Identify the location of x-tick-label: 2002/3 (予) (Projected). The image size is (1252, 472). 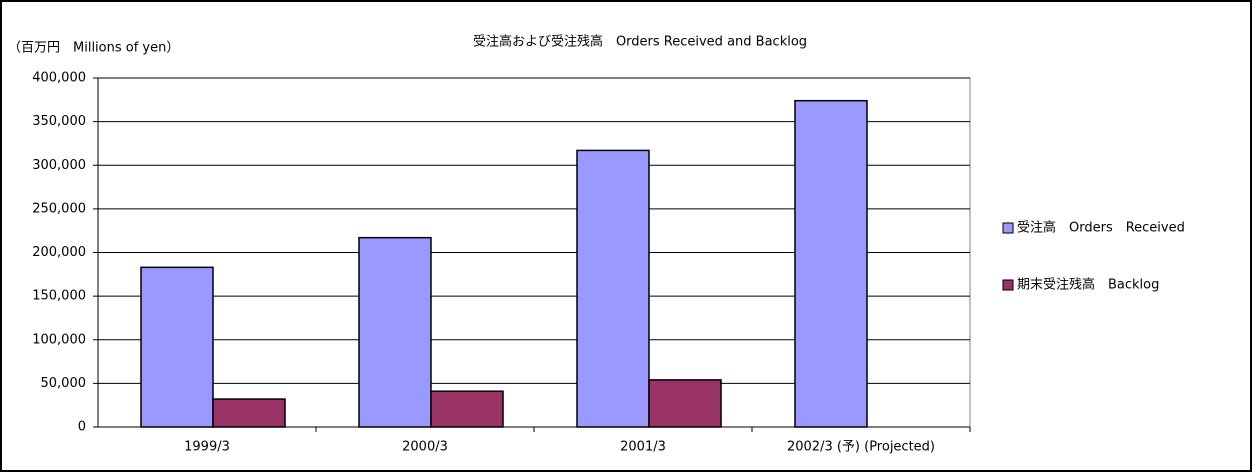
(861, 447).